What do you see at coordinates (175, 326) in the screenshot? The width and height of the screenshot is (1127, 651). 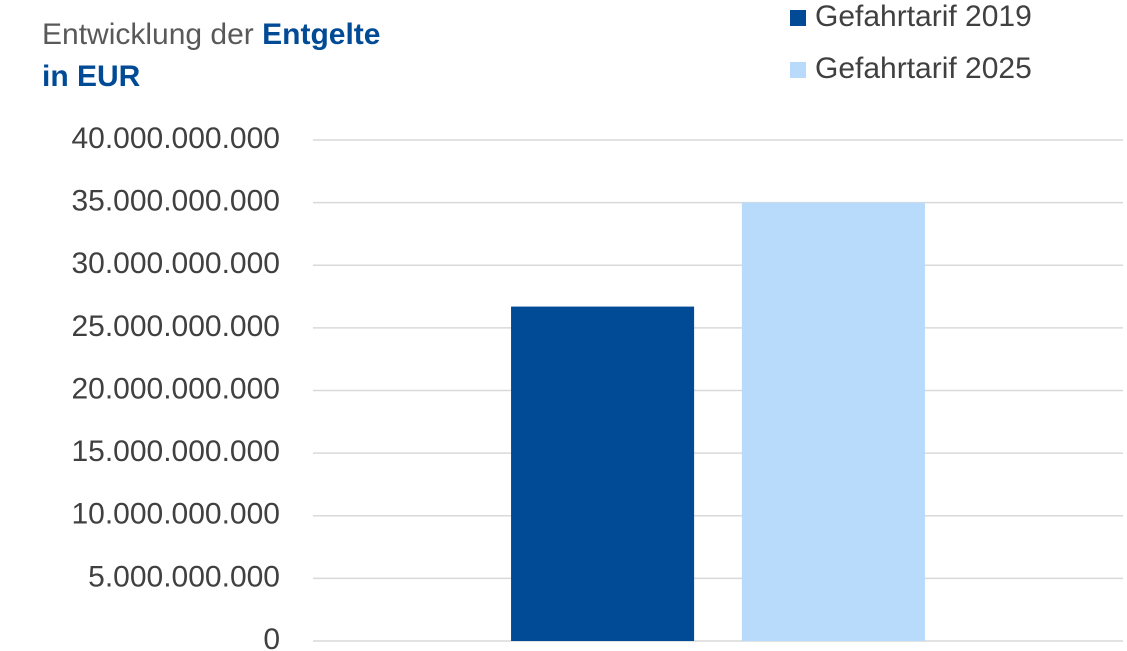 I see `y-tick-label: 25.000.000.000` at bounding box center [175, 326].